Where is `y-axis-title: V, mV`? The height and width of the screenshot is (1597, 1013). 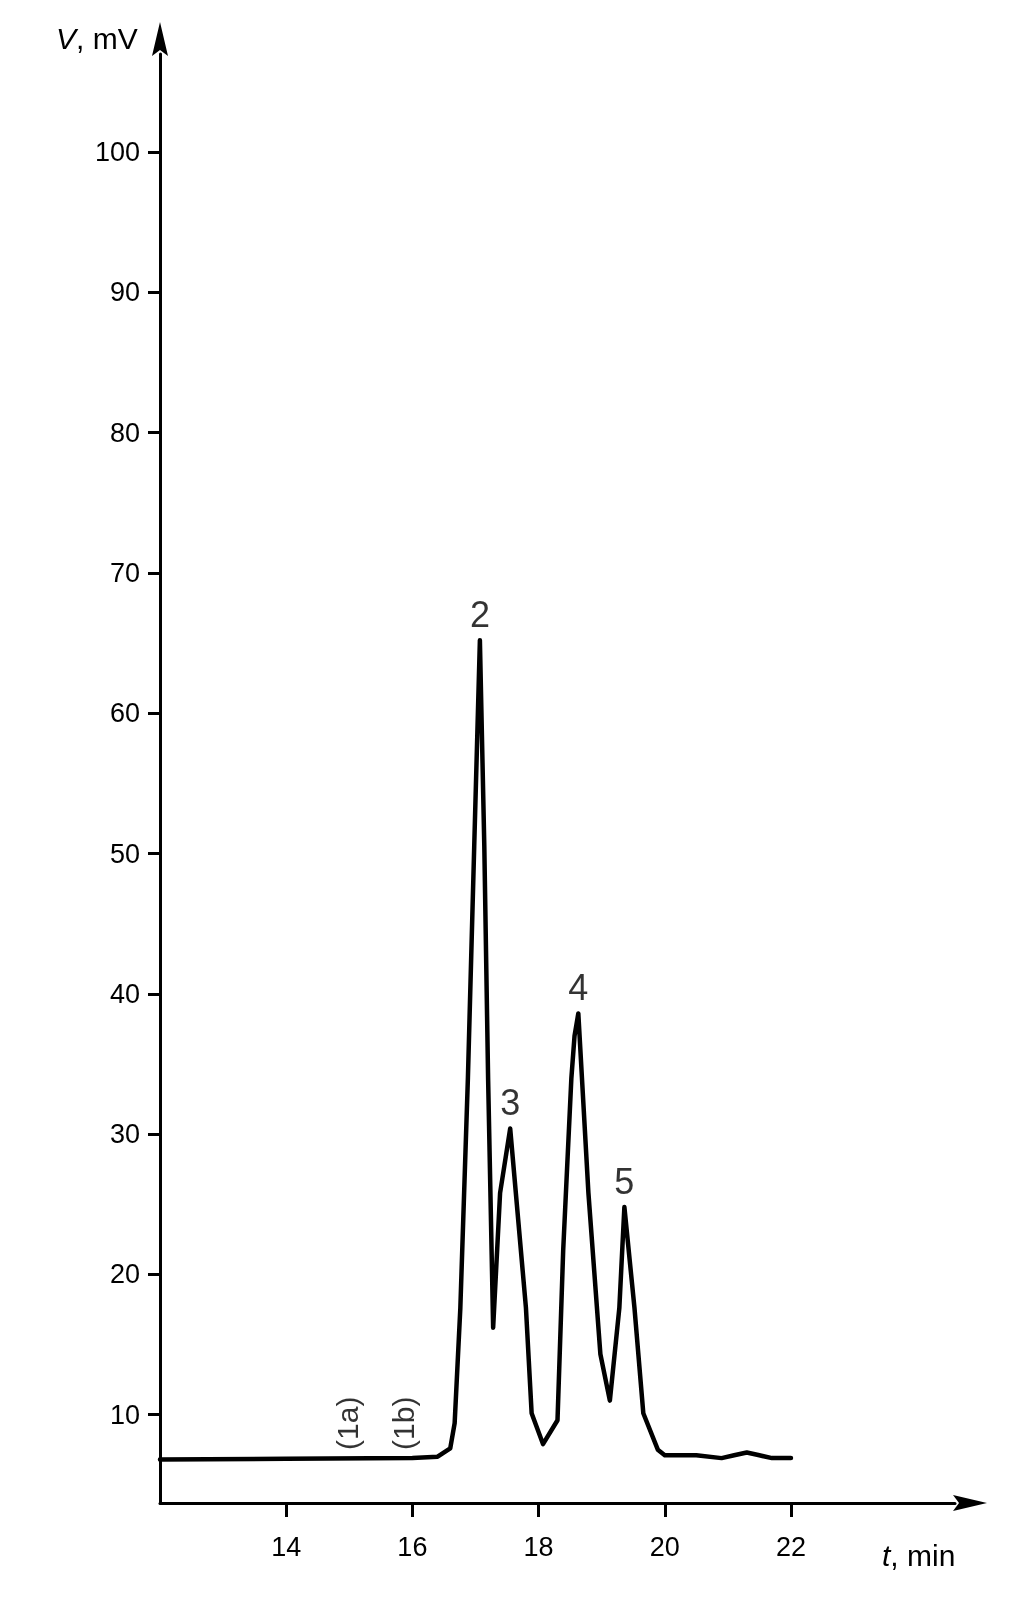 y-axis-title: V, mV is located at coordinates (97, 38).